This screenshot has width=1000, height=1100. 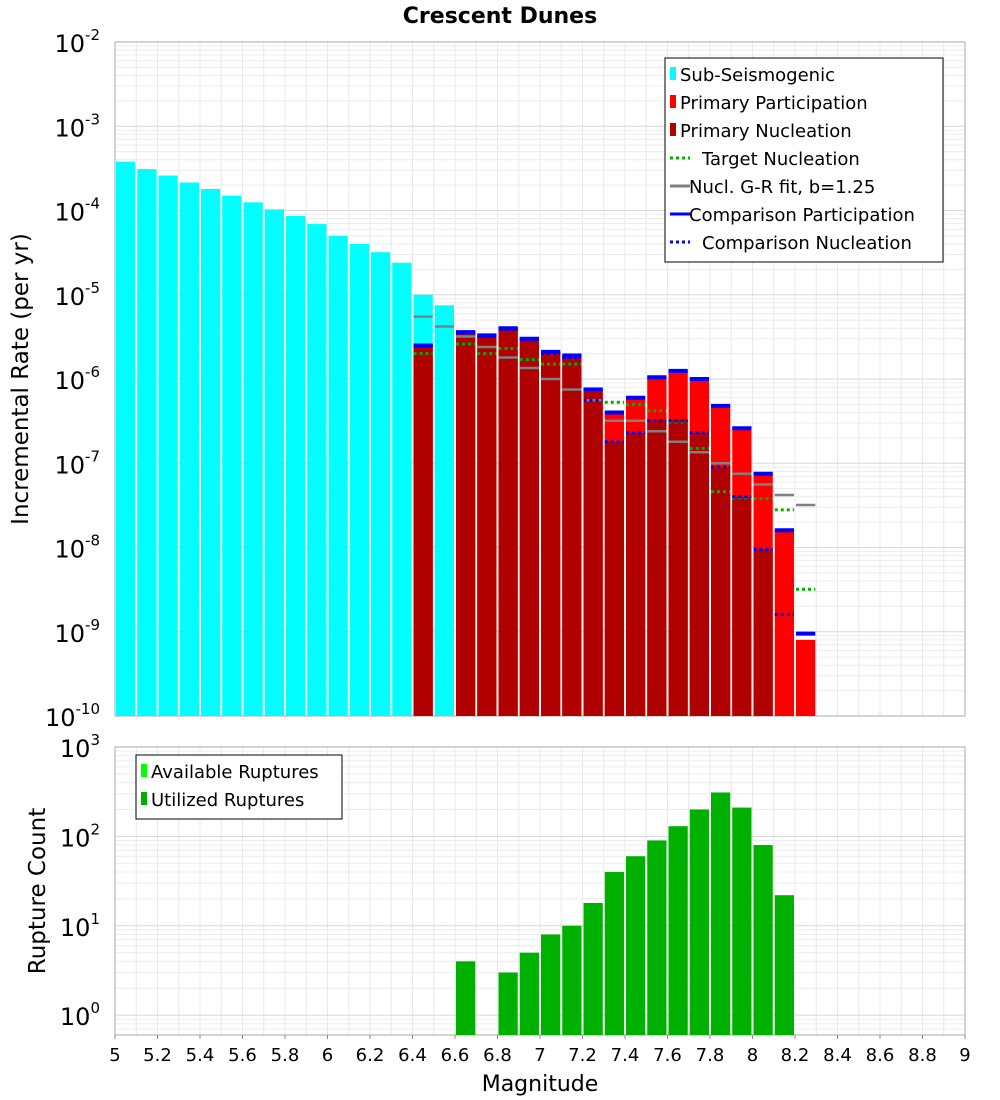 What do you see at coordinates (807, 243) in the screenshot?
I see `legend-label: Comparison Nucleation` at bounding box center [807, 243].